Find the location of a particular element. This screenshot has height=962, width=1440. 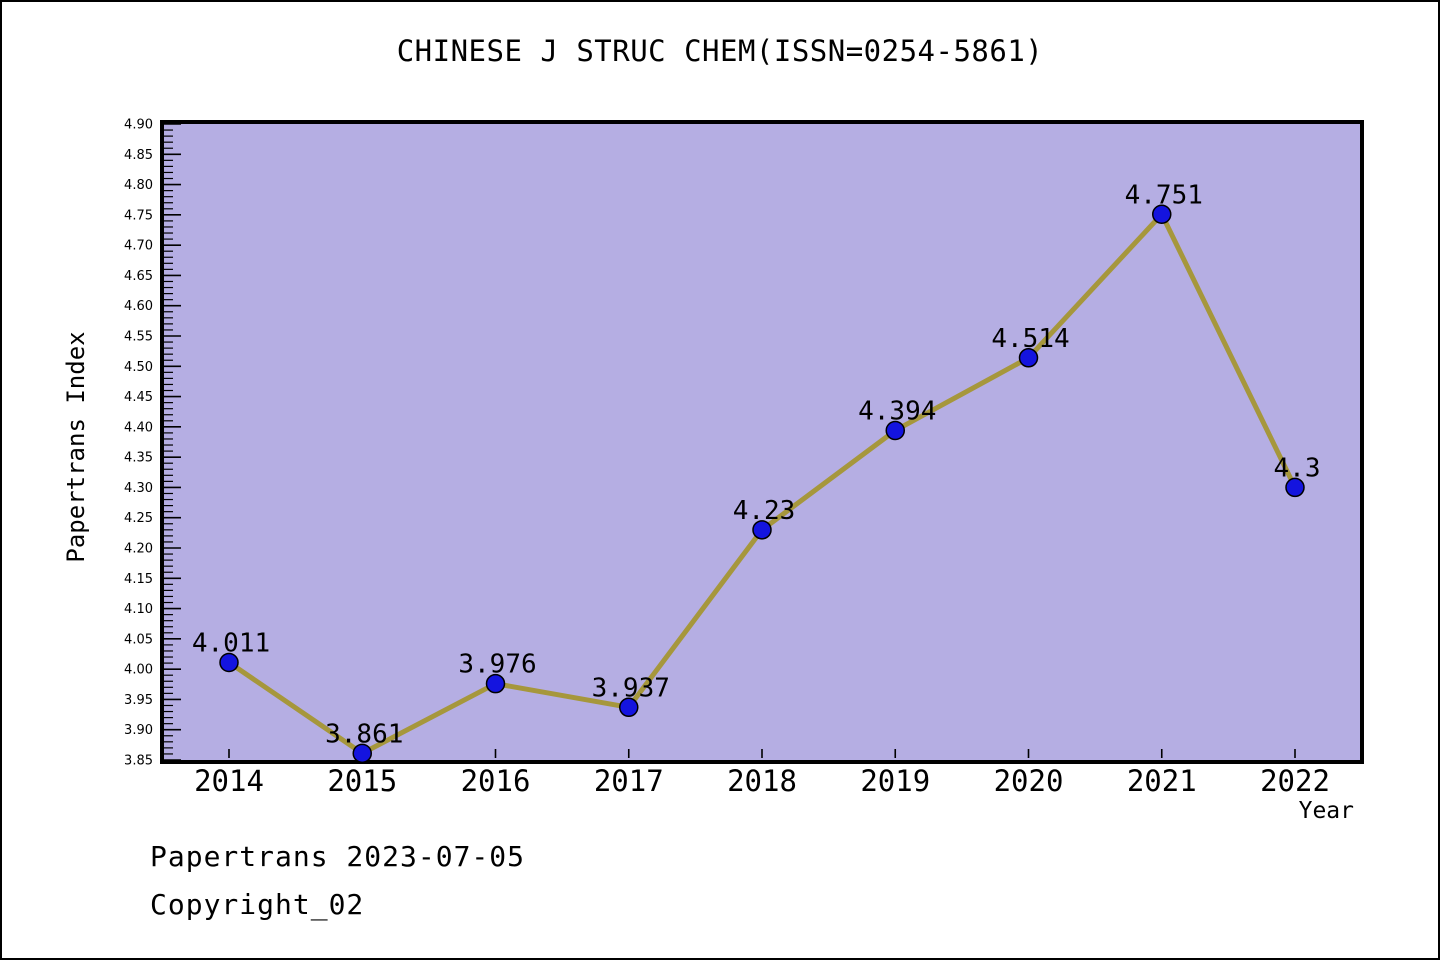

y-tick-label: 4.30 is located at coordinates (138, 488).